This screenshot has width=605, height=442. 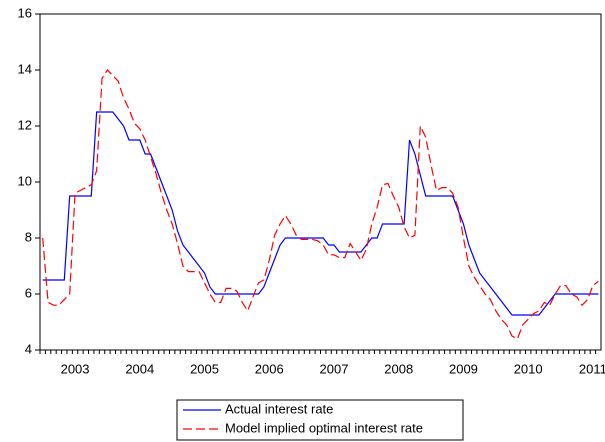 I want to click on x-tick-label: 2009, so click(x=463, y=368).